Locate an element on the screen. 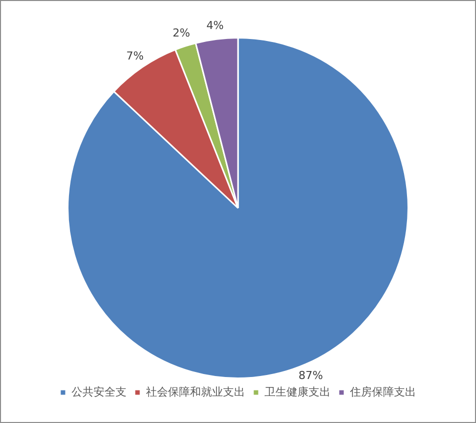 The height and width of the screenshot is (423, 476). legend-label: 住房保障支出 is located at coordinates (383, 391).